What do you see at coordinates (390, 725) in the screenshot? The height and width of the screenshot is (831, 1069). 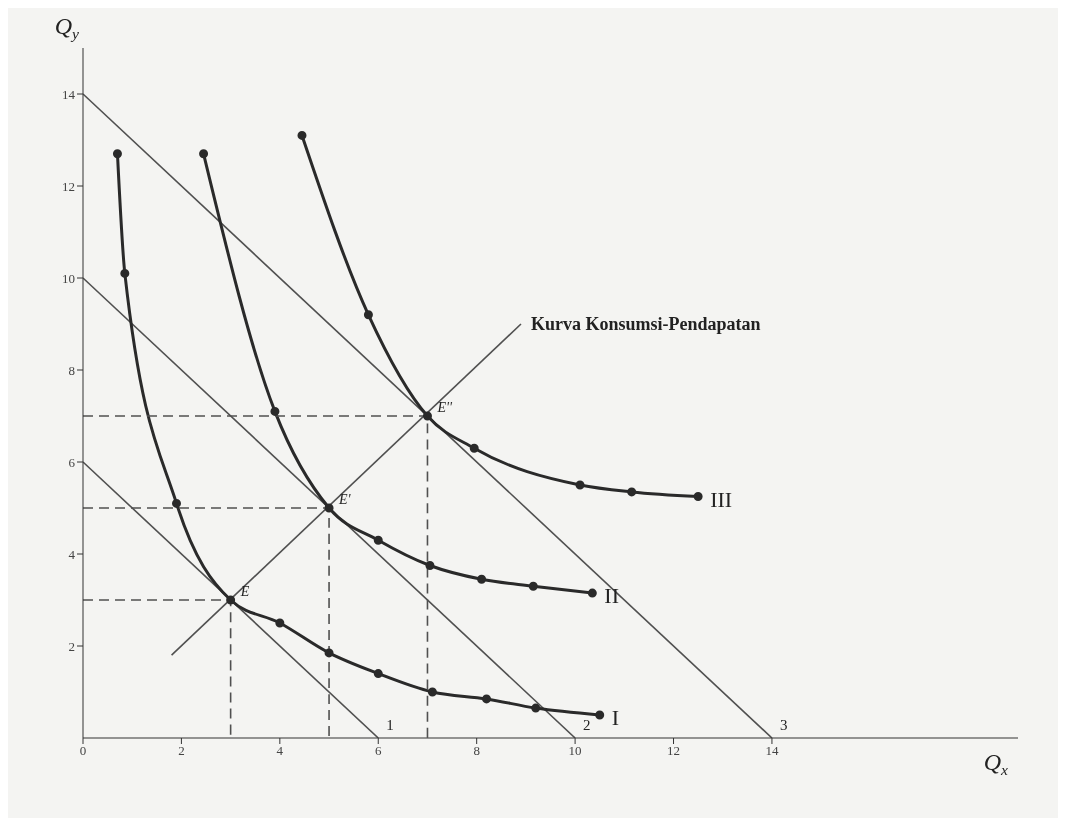 I see `series-label: 1` at bounding box center [390, 725].